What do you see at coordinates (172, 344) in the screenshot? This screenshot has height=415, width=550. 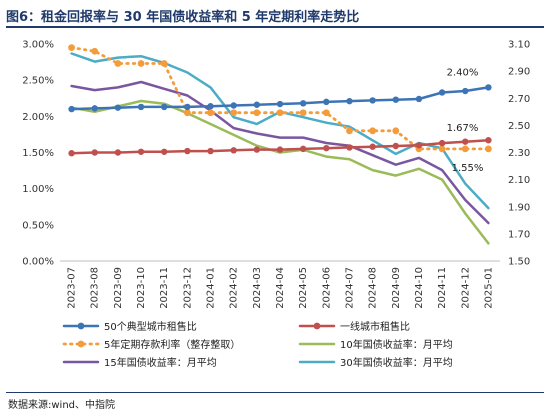 I see `legend-label: 5年定期存款利率（整存整取）` at bounding box center [172, 344].